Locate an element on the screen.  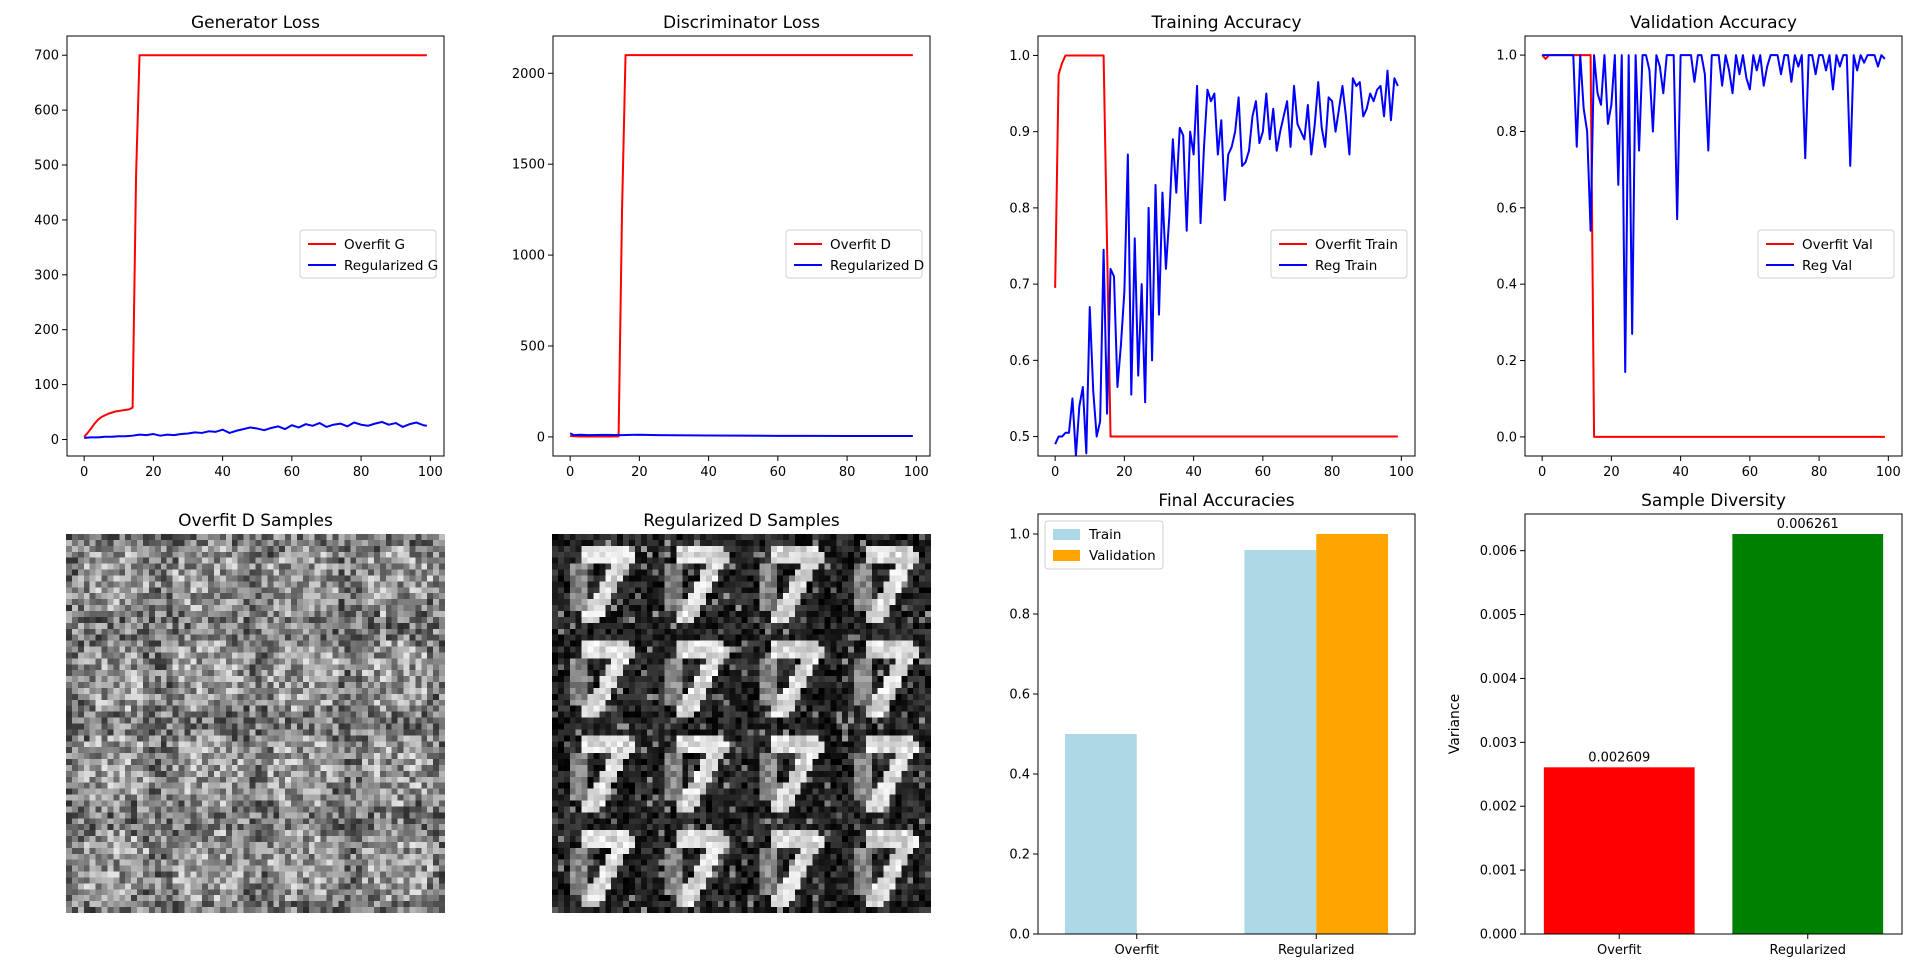
legend-label: Reg Train is located at coordinates (1346, 266).